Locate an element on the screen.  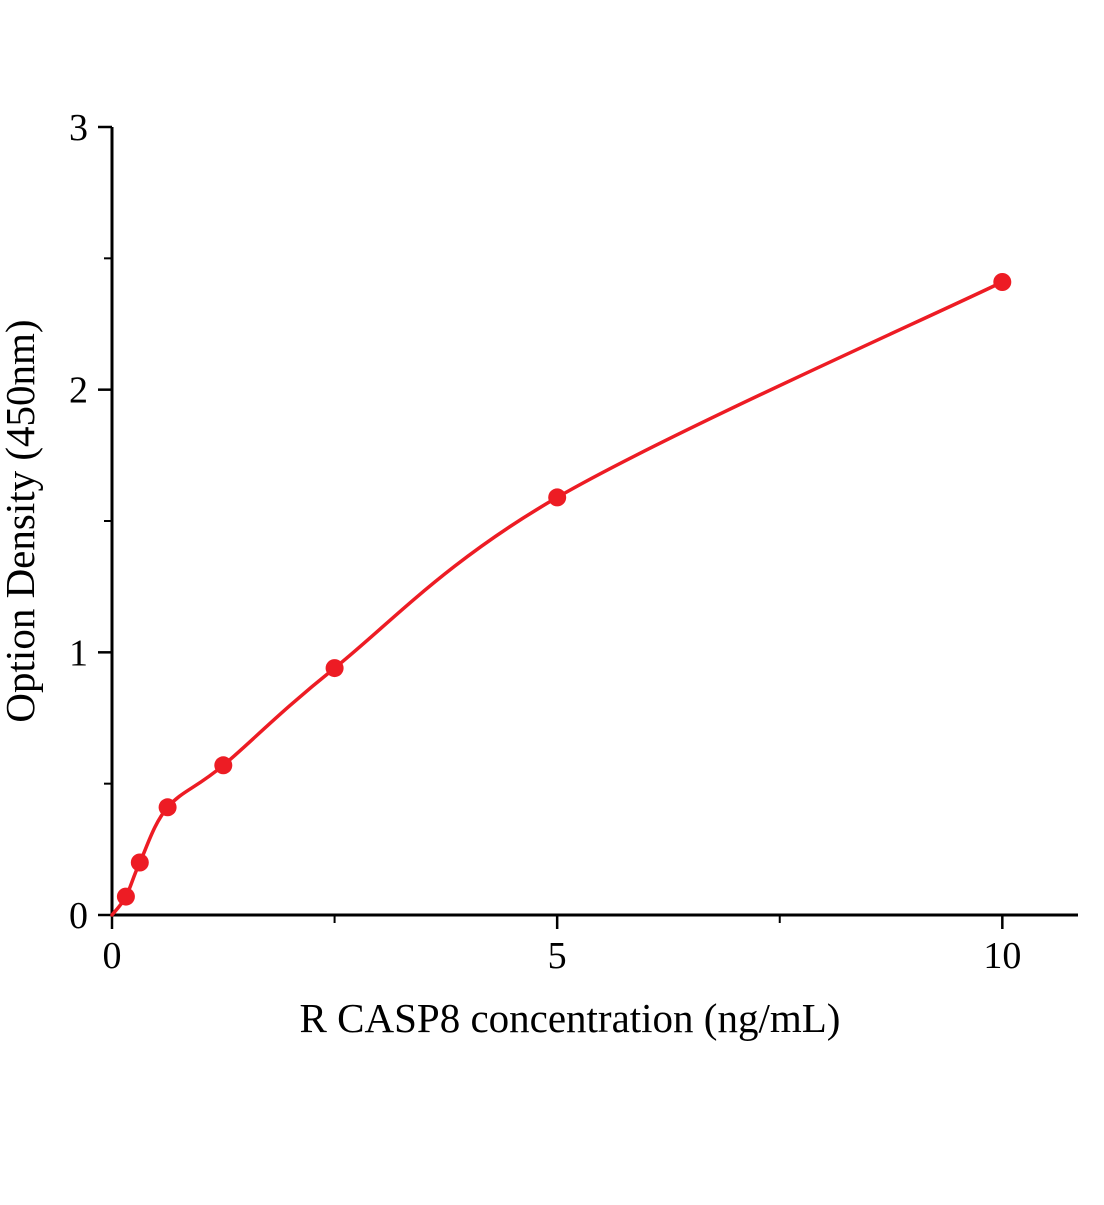
y-tick-label: 2 is located at coordinates (78, 391).